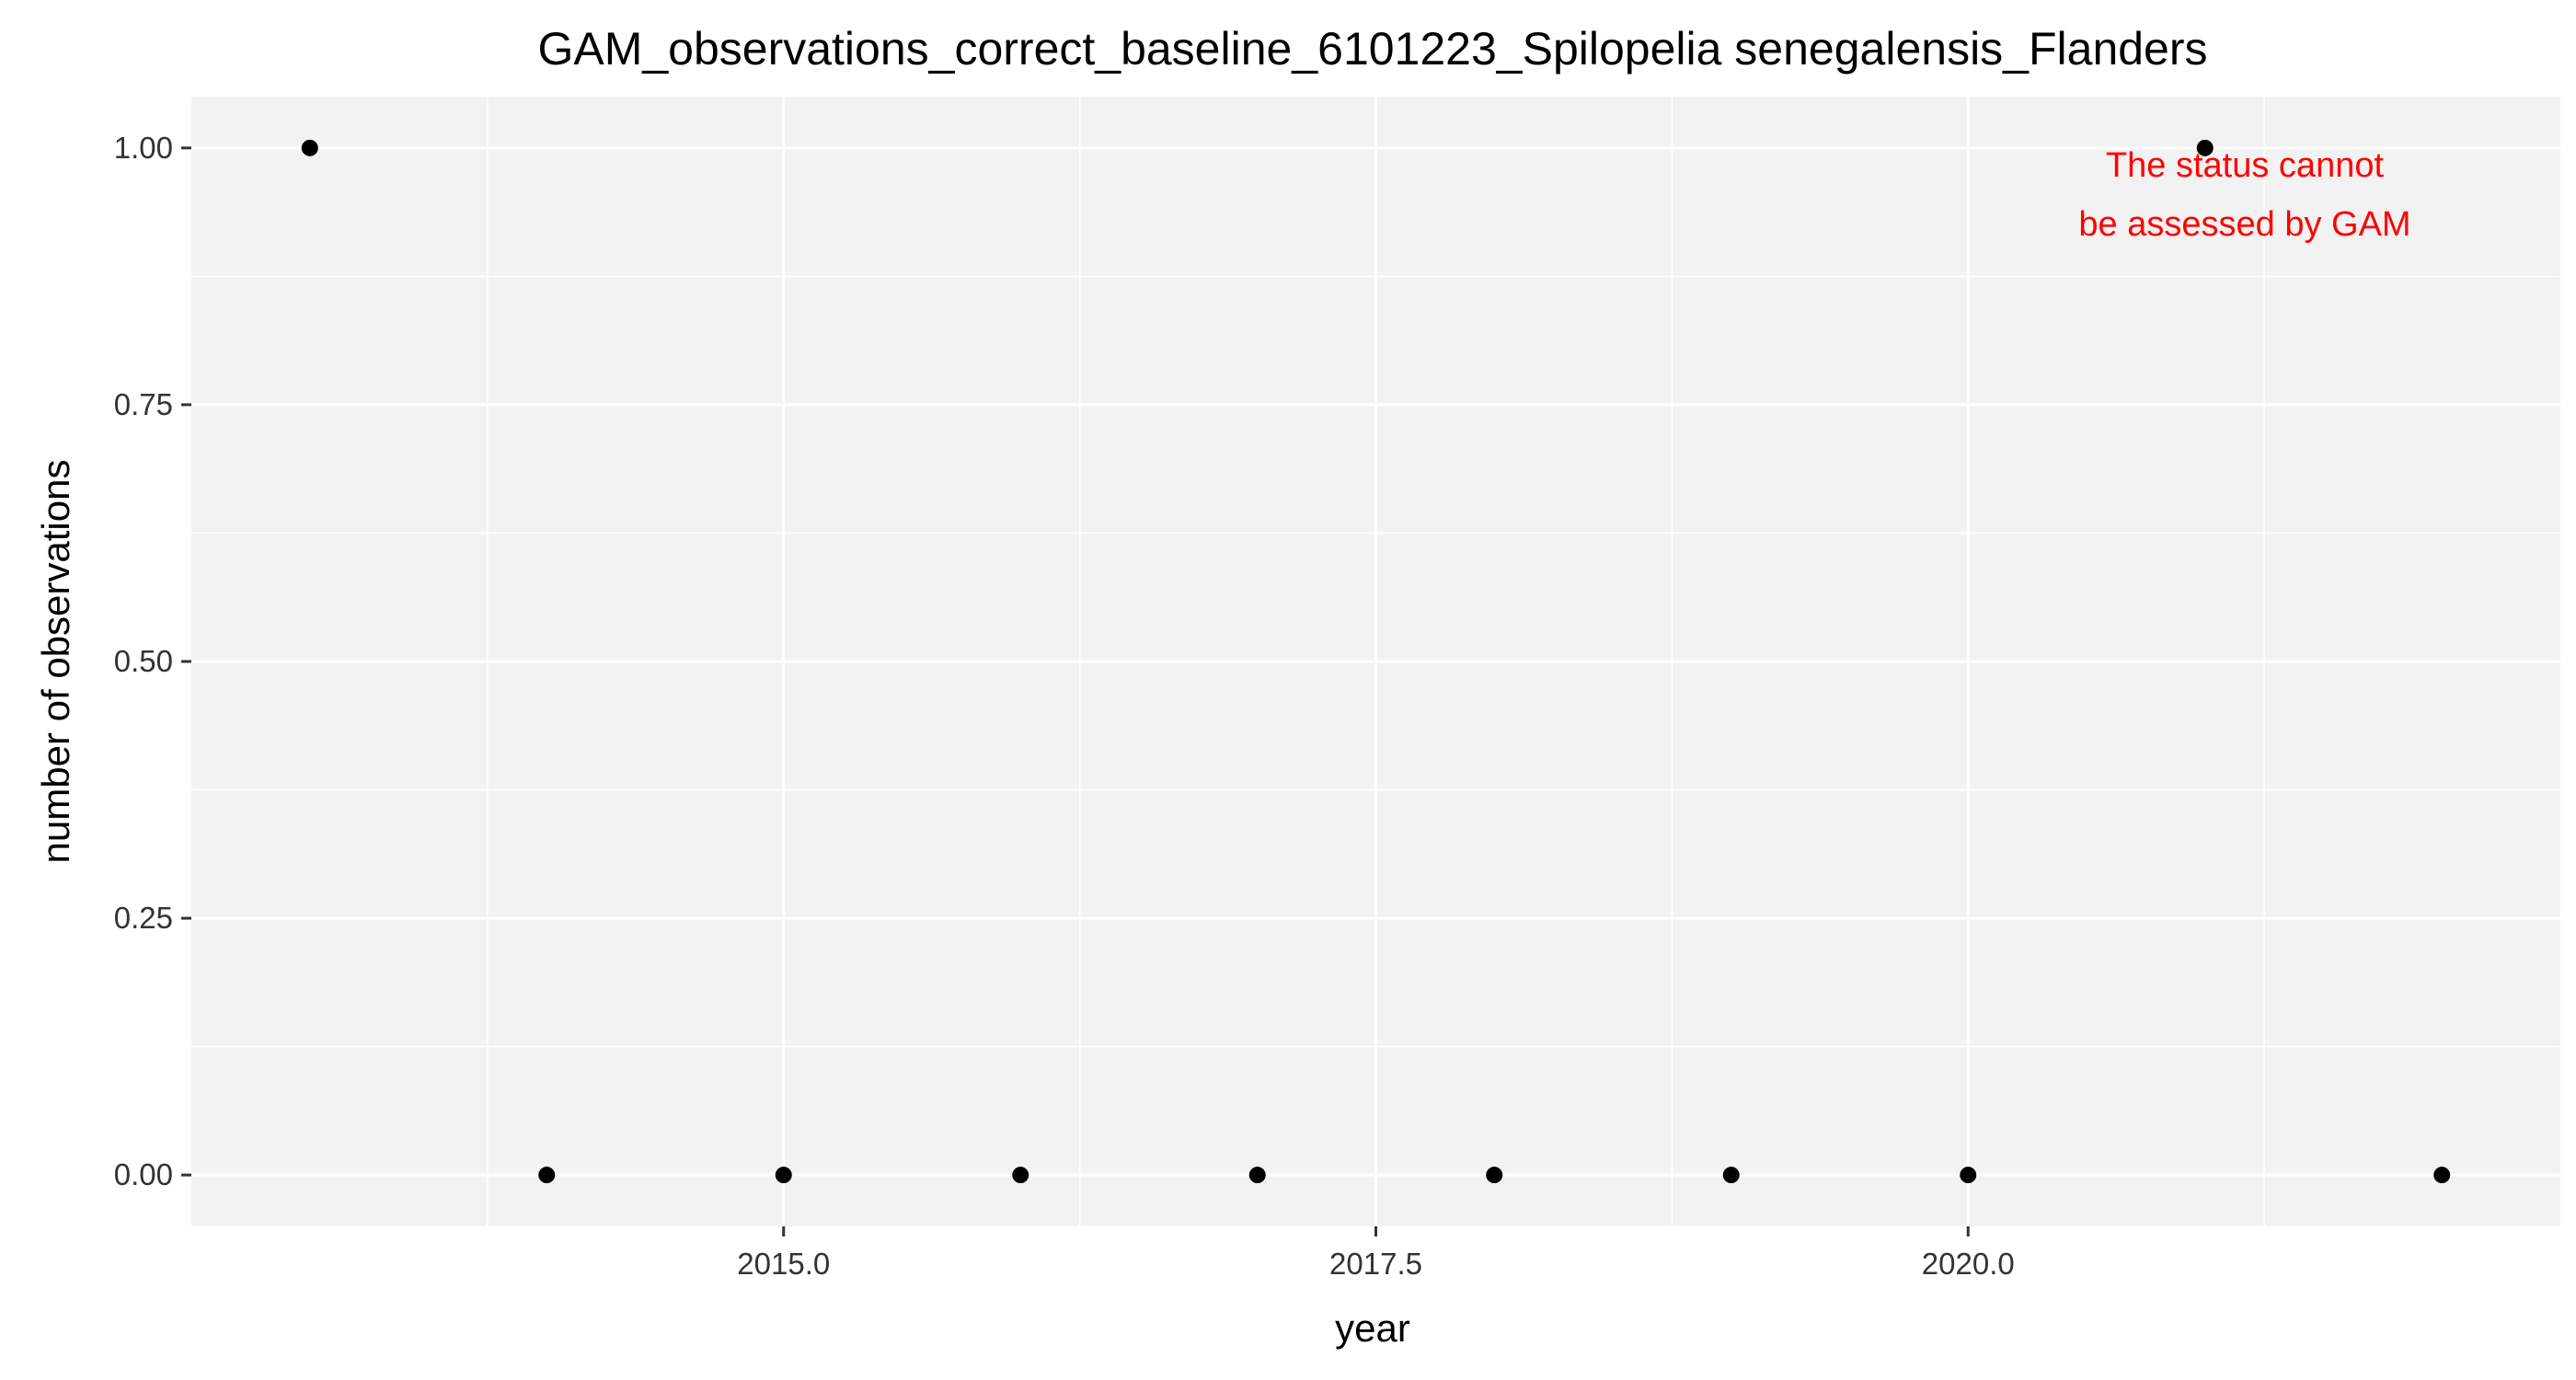 This screenshot has height=1380, width=2576. What do you see at coordinates (1968, 1264) in the screenshot?
I see `x-tick-label: 2020.0` at bounding box center [1968, 1264].